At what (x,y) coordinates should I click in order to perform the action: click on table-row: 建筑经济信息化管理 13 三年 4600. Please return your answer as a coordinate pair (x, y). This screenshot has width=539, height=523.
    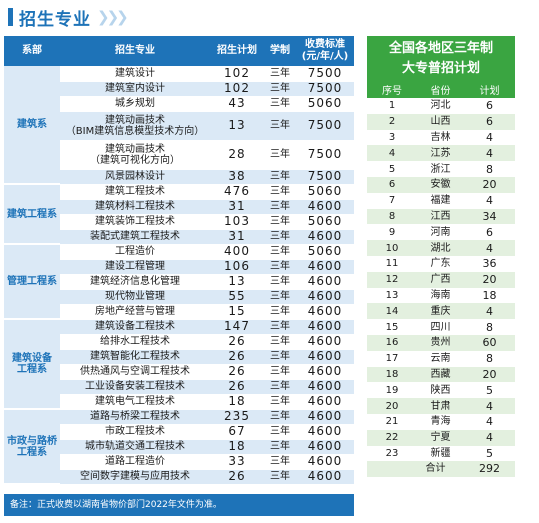
    Looking at the image, I should click on (179, 282).